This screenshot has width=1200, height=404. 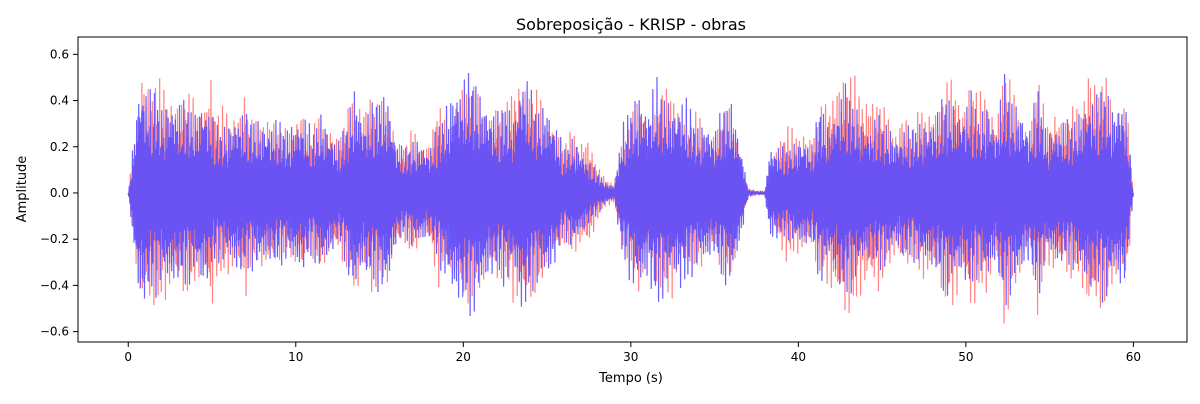 What do you see at coordinates (630, 357) in the screenshot?
I see `x-tick-label: 30` at bounding box center [630, 357].